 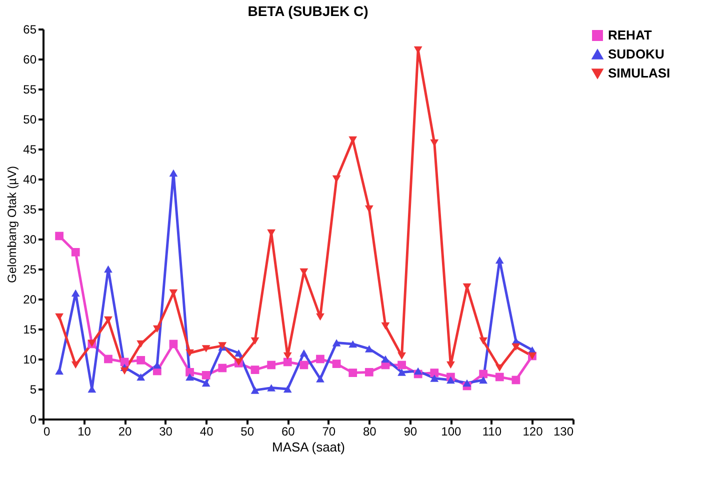 I want to click on x-tick-label: 90, so click(x=411, y=431).